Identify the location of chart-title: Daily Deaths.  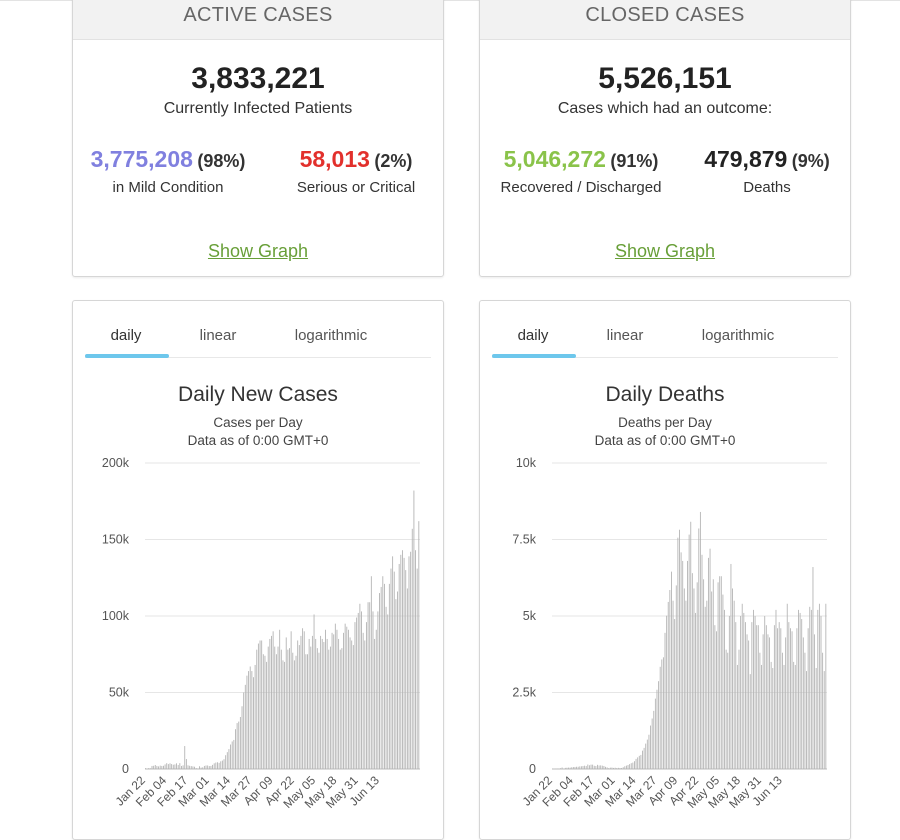
(665, 395).